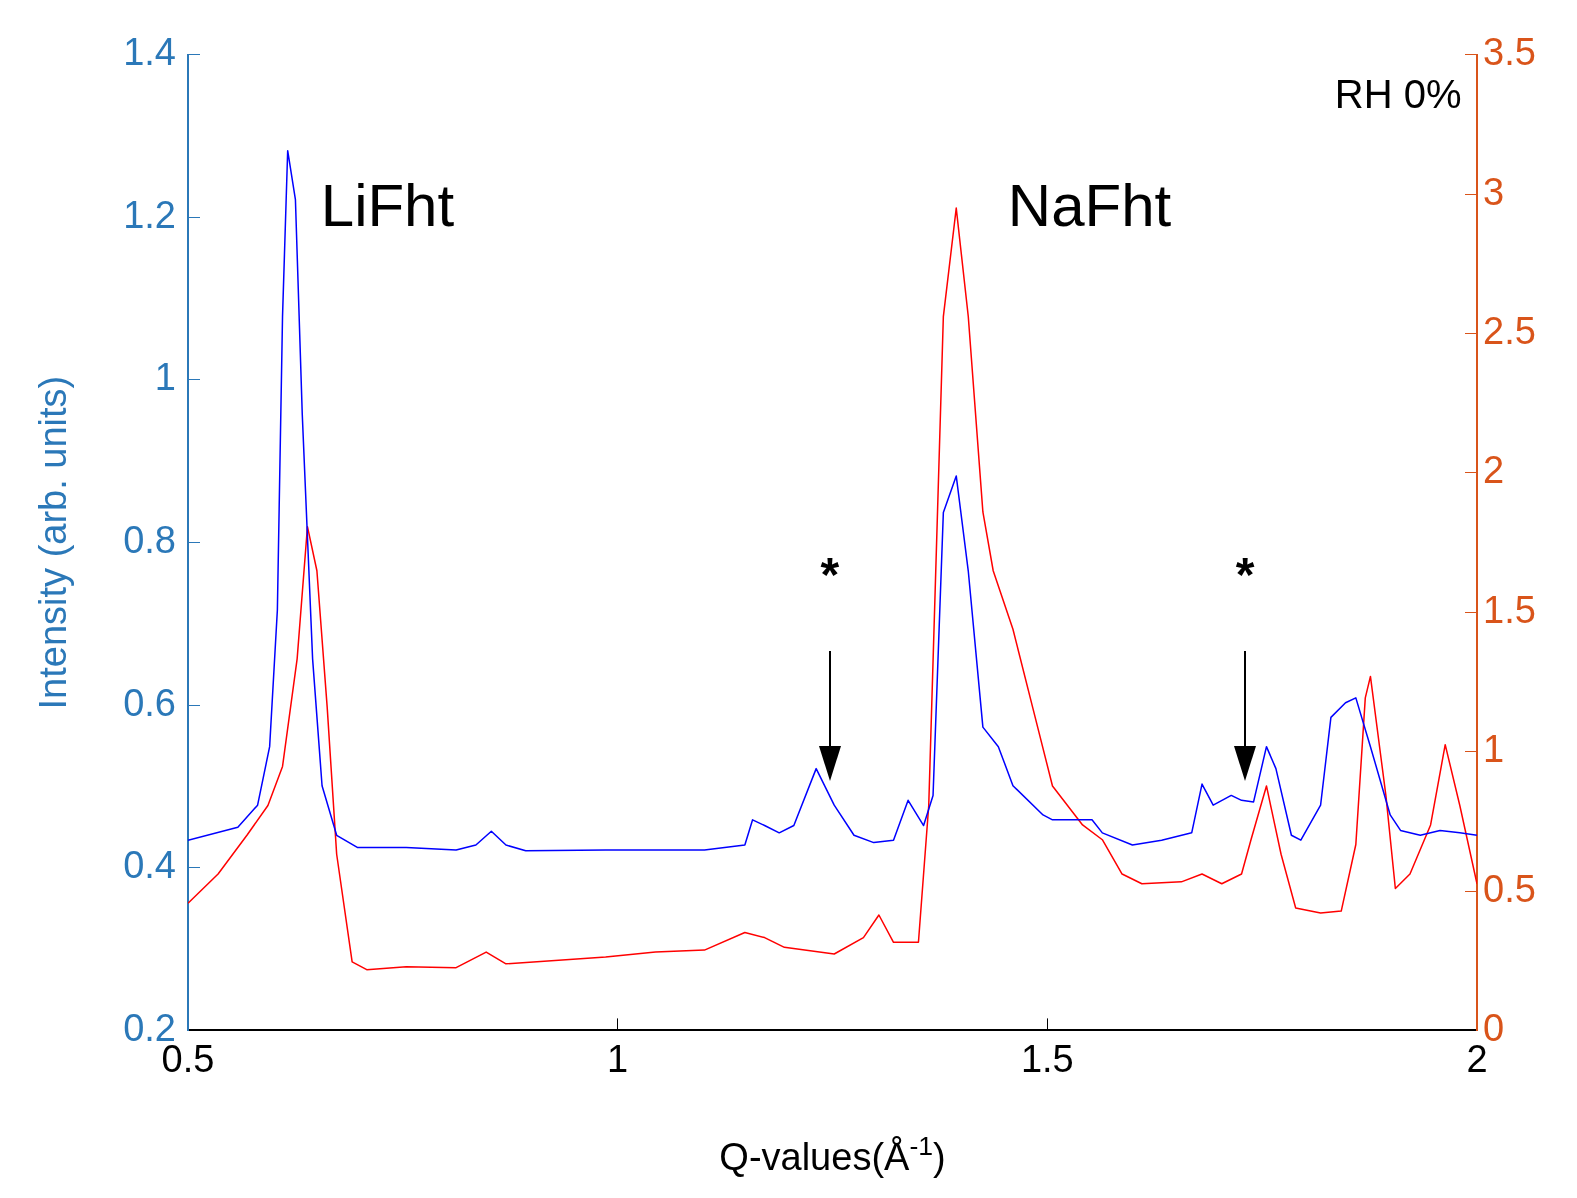  What do you see at coordinates (165, 377) in the screenshot?
I see `y-tick-label: 1` at bounding box center [165, 377].